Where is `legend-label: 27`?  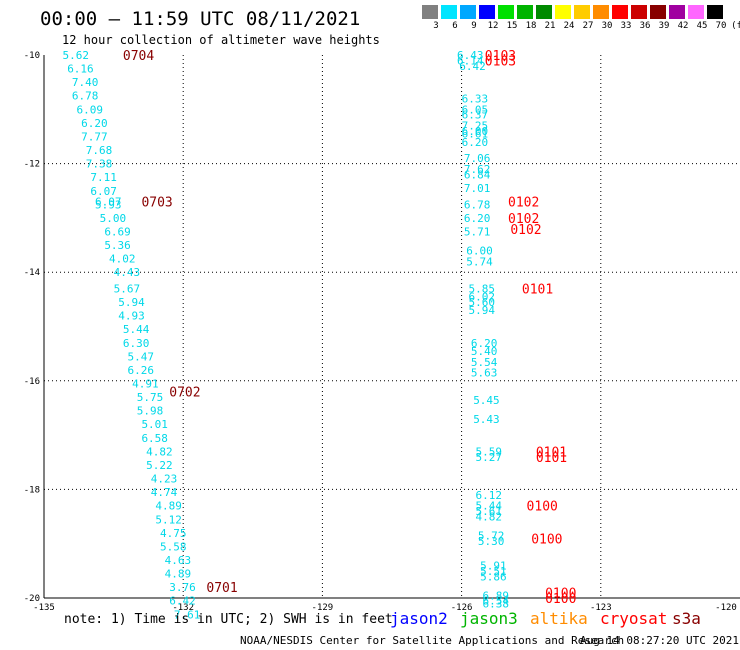 legend-label: 27 is located at coordinates (588, 26).